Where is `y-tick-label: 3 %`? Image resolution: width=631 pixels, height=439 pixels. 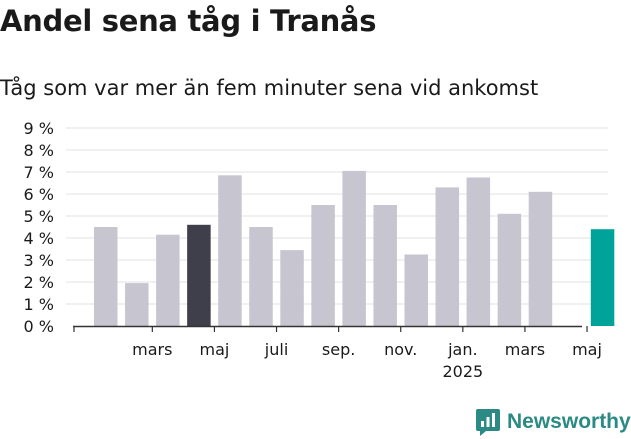 y-tick-label: 3 % is located at coordinates (39, 260).